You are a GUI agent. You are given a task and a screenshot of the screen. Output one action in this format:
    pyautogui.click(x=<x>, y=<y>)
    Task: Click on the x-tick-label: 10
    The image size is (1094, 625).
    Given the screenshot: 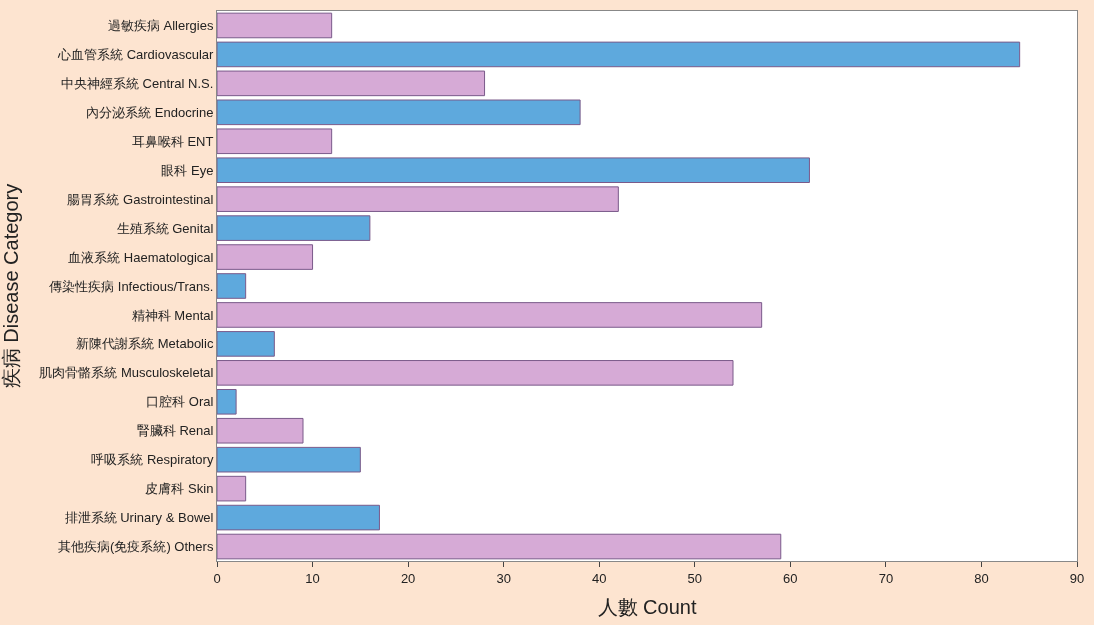 What is the action you would take?
    pyautogui.click(x=312, y=578)
    